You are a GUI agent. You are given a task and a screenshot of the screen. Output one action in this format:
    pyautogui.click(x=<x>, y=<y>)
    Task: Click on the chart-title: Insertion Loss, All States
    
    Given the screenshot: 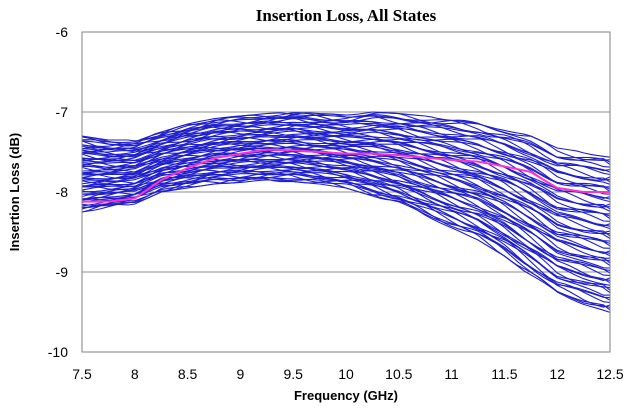 What is the action you would take?
    pyautogui.click(x=346, y=15)
    